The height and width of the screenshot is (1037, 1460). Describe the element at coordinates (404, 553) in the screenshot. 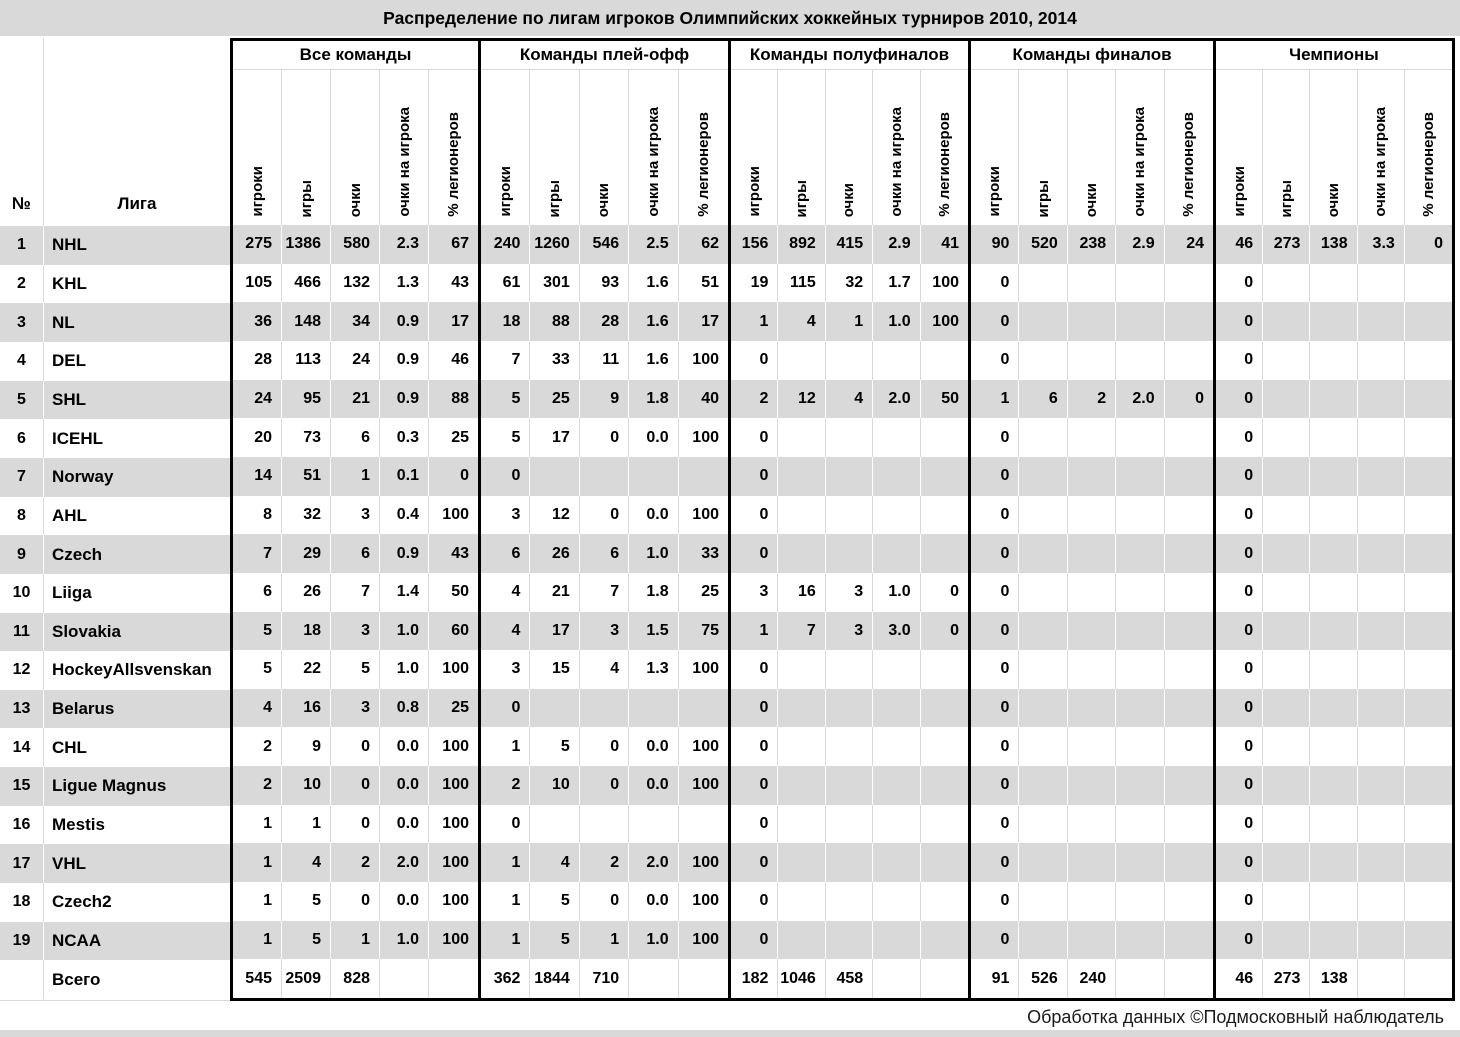

I see `data-cell: 0.9` at that location.